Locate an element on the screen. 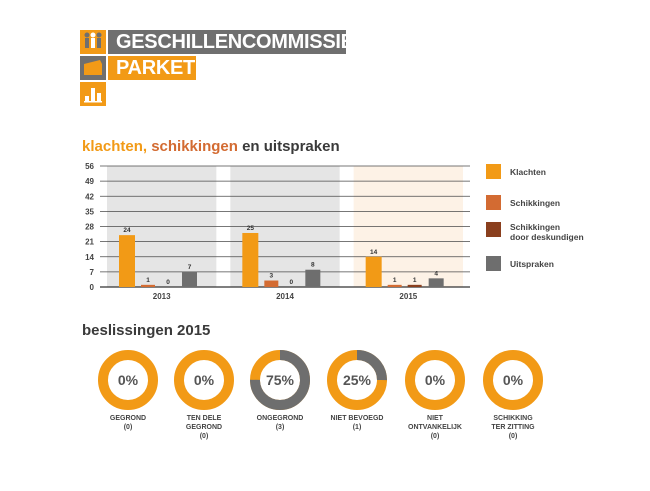  donut-label-line: TER ZITTING is located at coordinates (513, 427).